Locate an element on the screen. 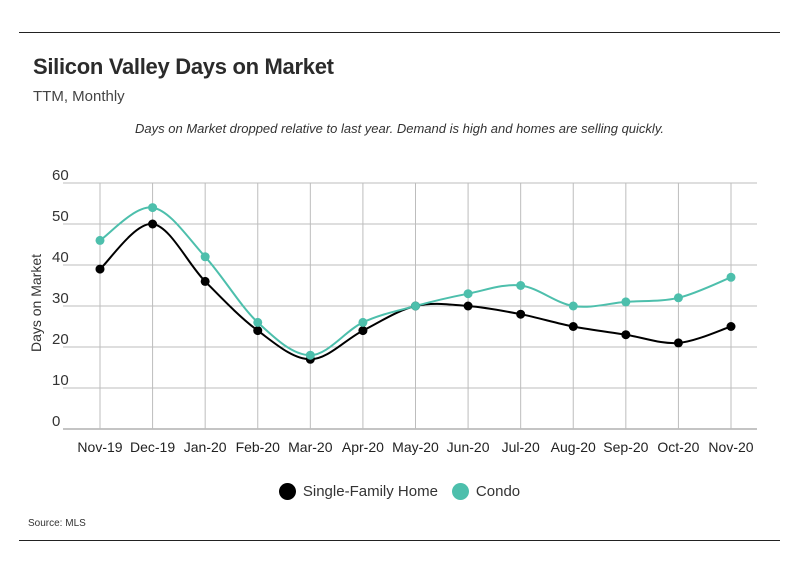 This screenshot has height=575, width=799. x-tick-label: Oct-20 is located at coordinates (678, 447).